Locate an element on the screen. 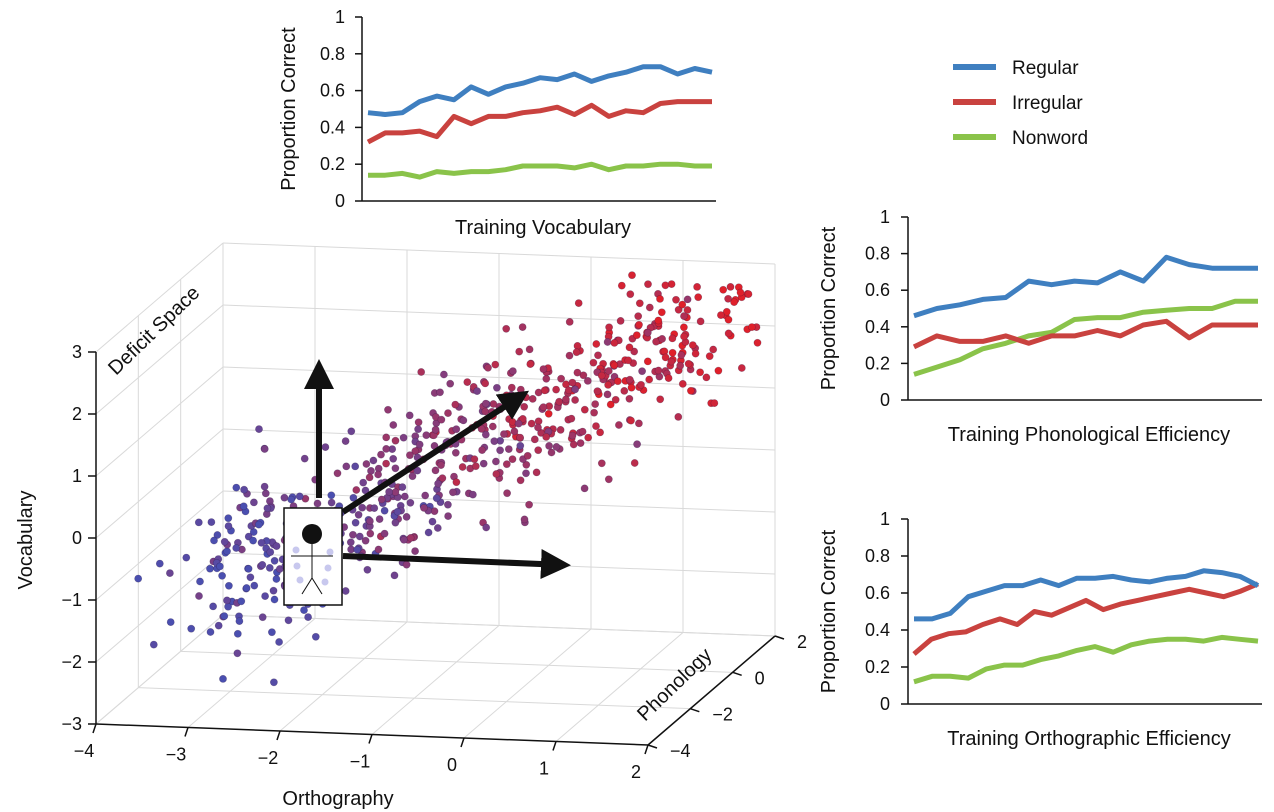  series-line-irregular is located at coordinates (539, 122).